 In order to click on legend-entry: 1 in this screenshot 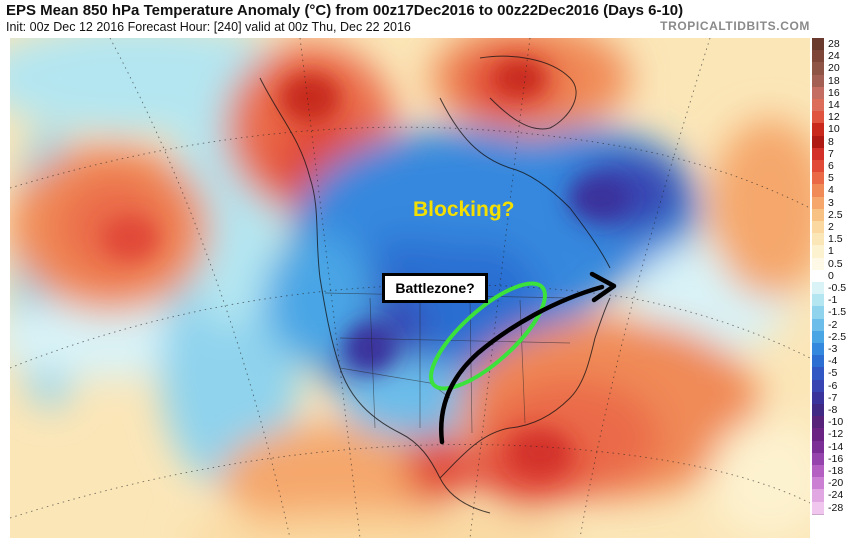, I will do `click(837, 252)`.